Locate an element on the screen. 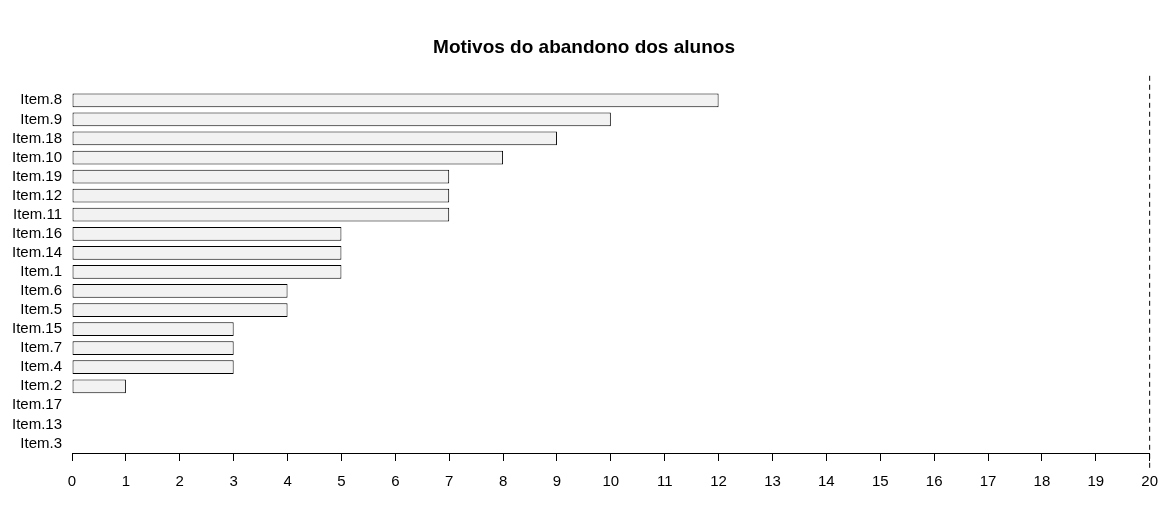 The height and width of the screenshot is (505, 1170). x-tick-label: 2 is located at coordinates (179, 481).